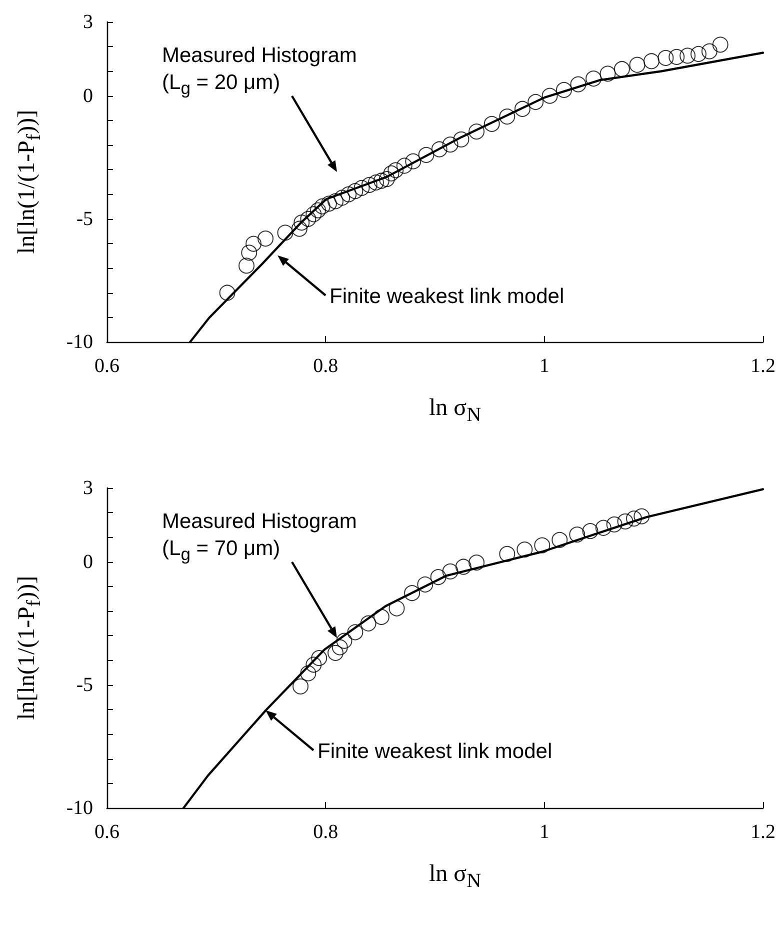  What do you see at coordinates (259, 537) in the screenshot?
I see `annotation: Measured Histogram (L$_{g}$ = 70 μm)` at bounding box center [259, 537].